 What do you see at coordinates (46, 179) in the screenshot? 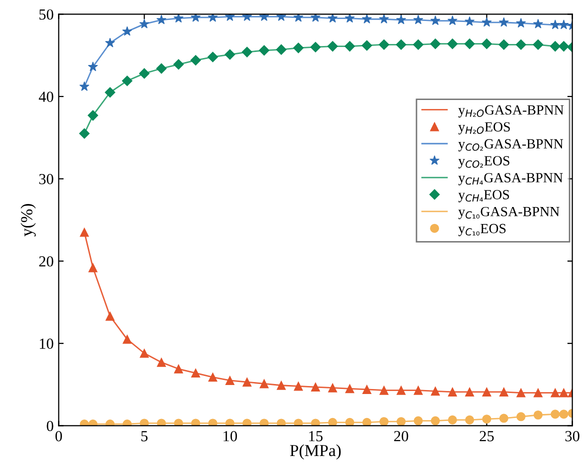
I see `y-tick-label: 30` at bounding box center [46, 179].